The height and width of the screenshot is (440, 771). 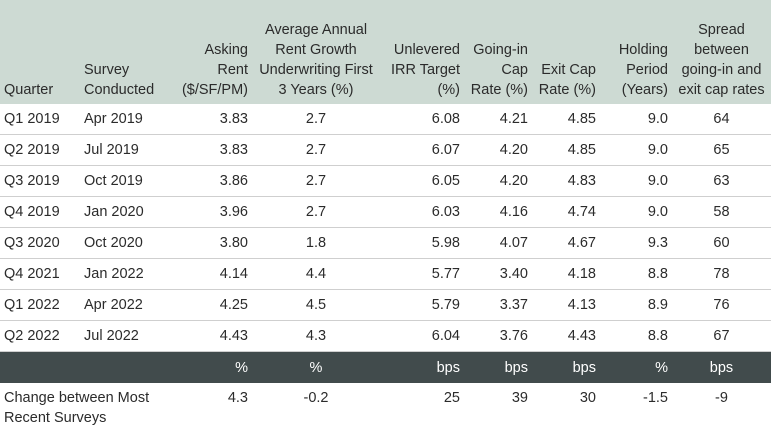 I want to click on table-row: Q4 2019 Jan 2020 3.96 2.7 6.03 4.16 4.74 9.0 58, so click(x=385, y=212).